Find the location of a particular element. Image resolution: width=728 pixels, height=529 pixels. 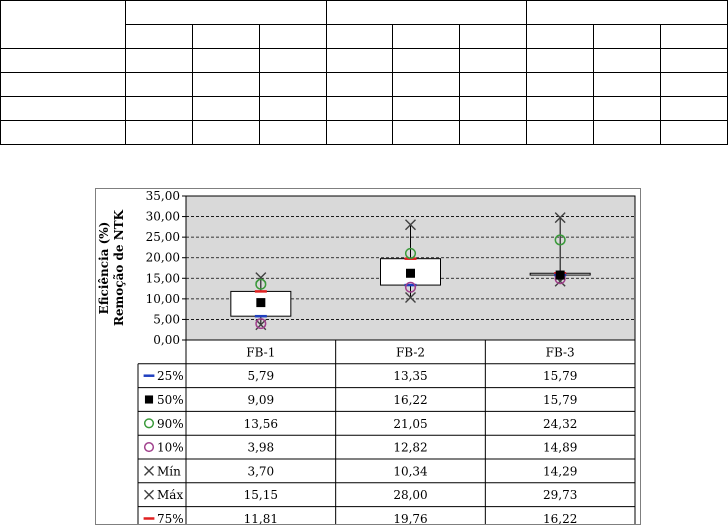

legend-label: 10% is located at coordinates (170, 448).